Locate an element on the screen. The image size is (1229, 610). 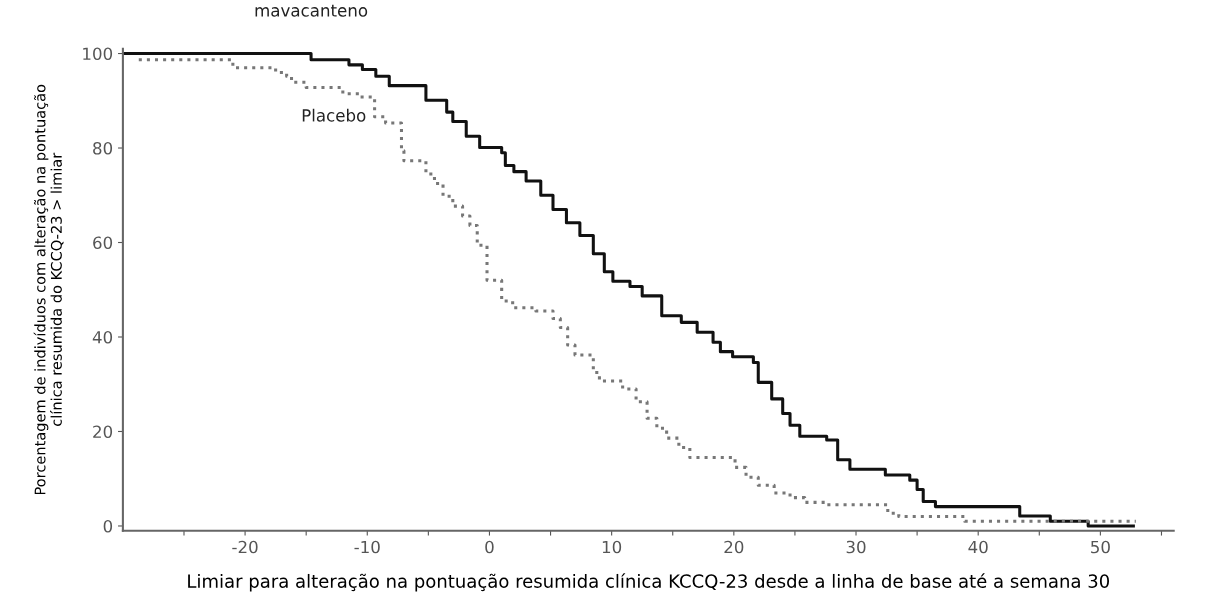
y-tick-label: 60 is located at coordinates (103, 243).